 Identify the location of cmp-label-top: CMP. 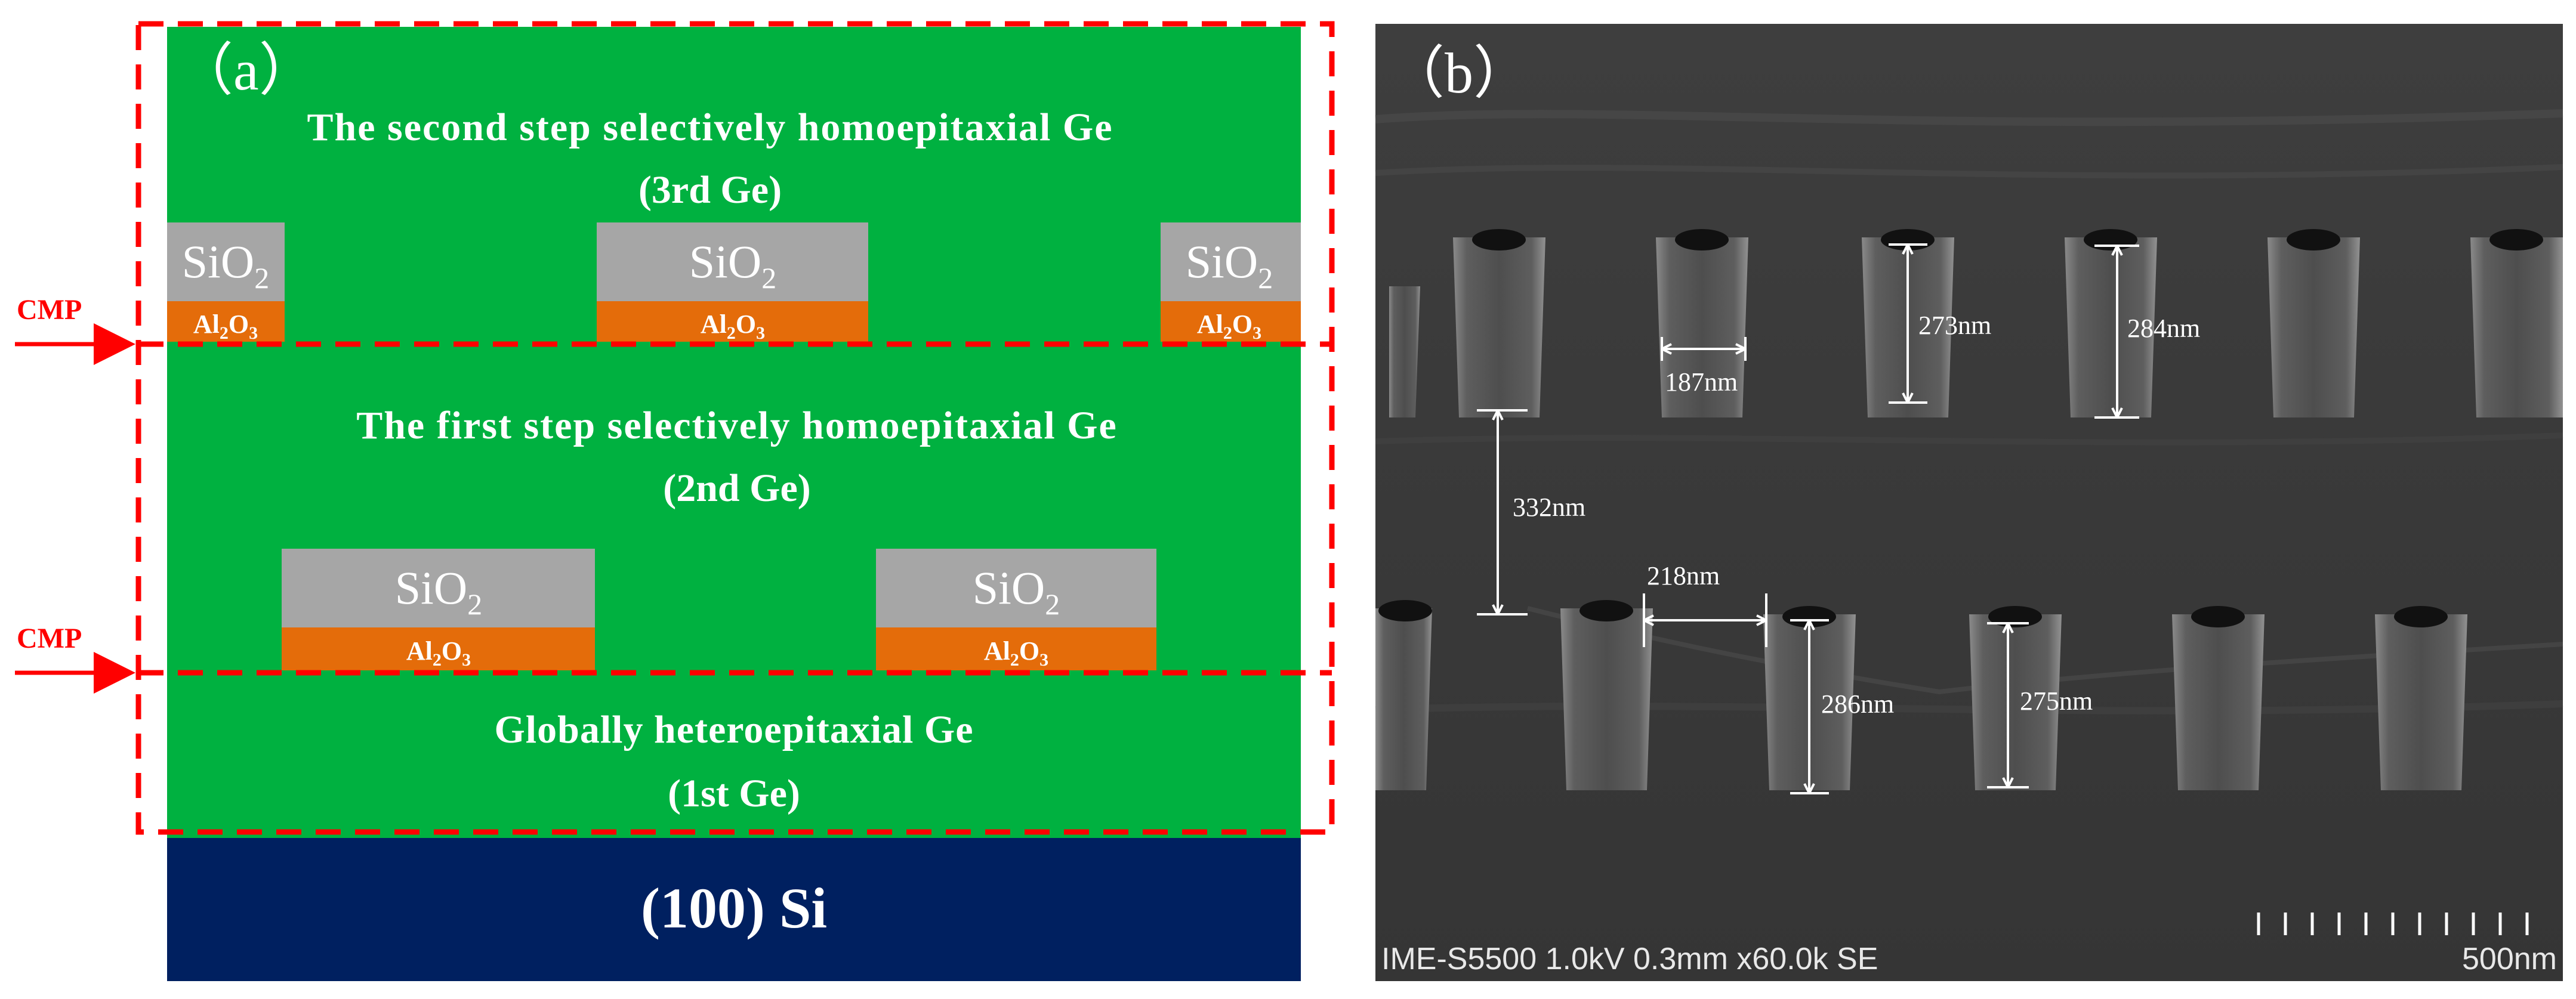
(49, 310).